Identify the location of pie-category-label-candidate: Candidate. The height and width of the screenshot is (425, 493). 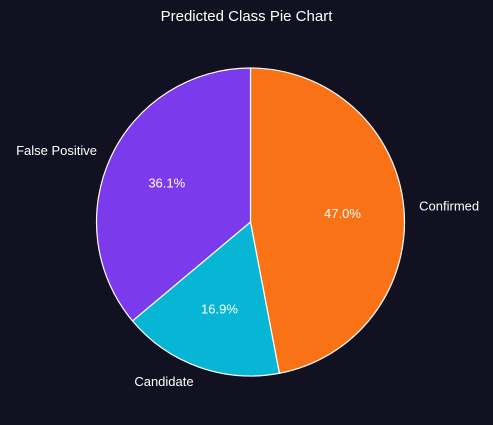
(163, 381).